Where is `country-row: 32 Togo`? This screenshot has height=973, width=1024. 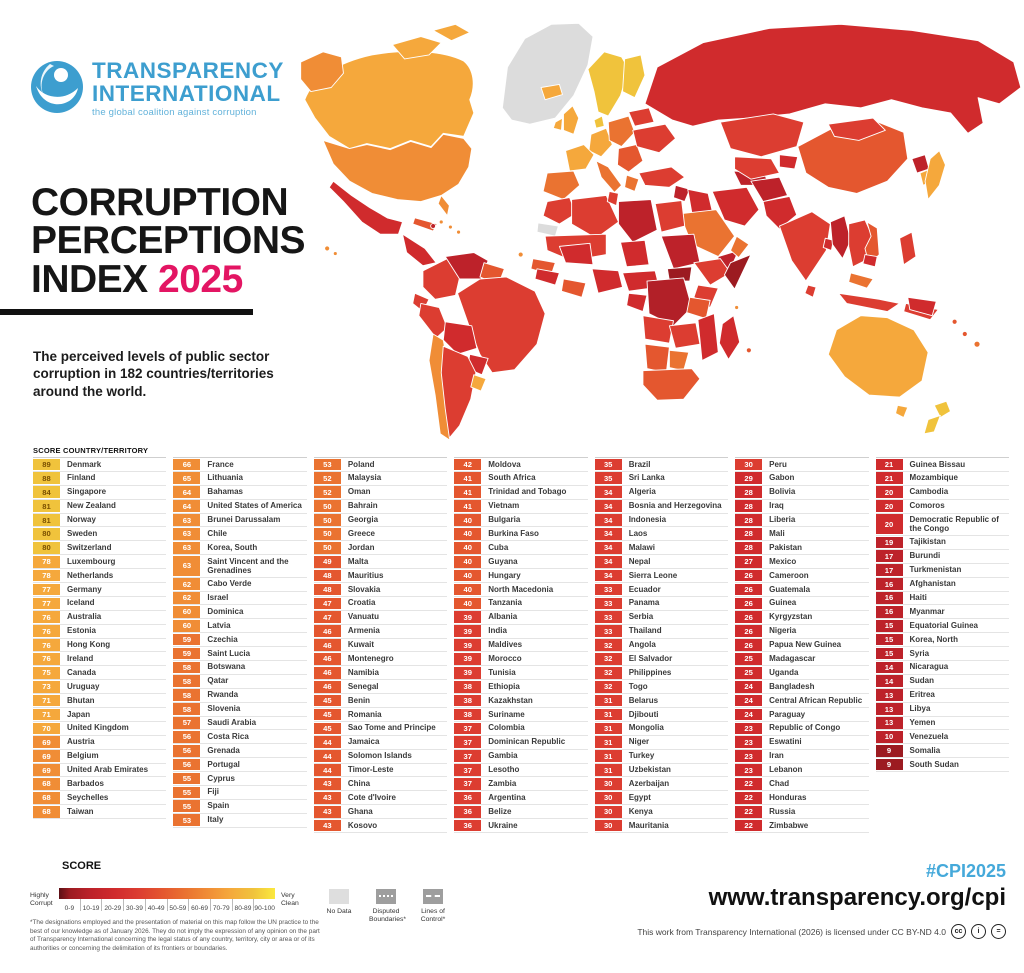
country-row: 32 Togo is located at coordinates (661, 687).